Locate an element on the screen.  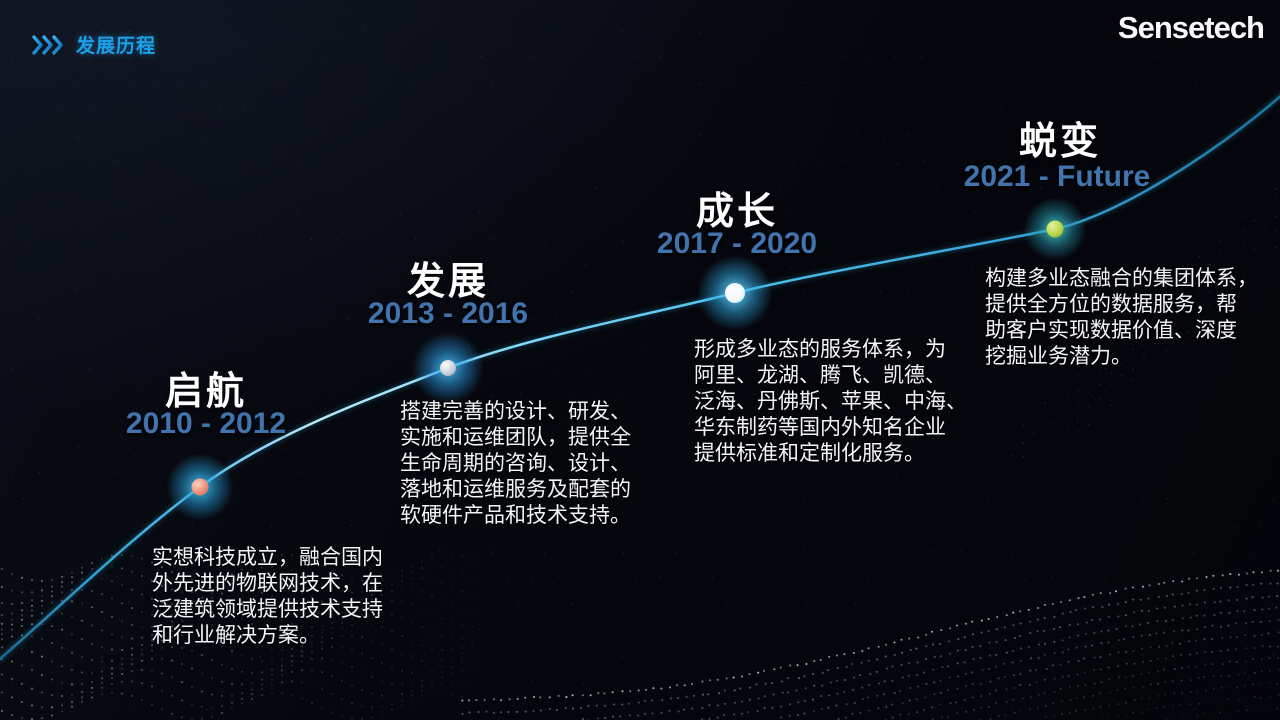
milestone-1-title: 启航 is located at coordinates (206, 392).